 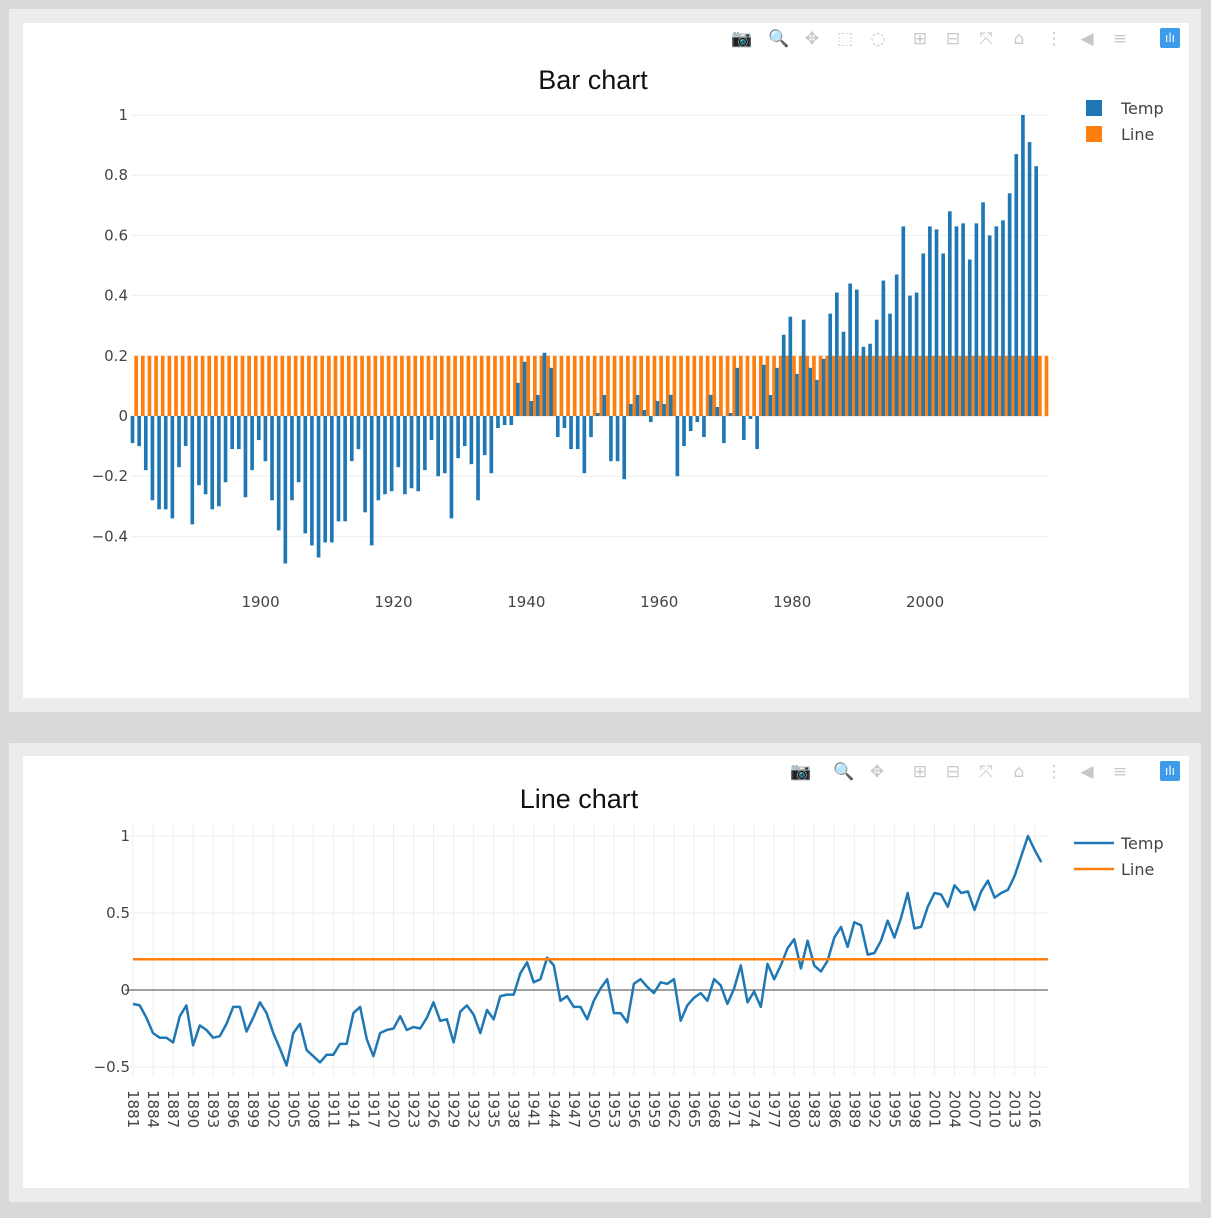 What do you see at coordinates (1094, 108) in the screenshot?
I see `legend-swatch` at bounding box center [1094, 108].